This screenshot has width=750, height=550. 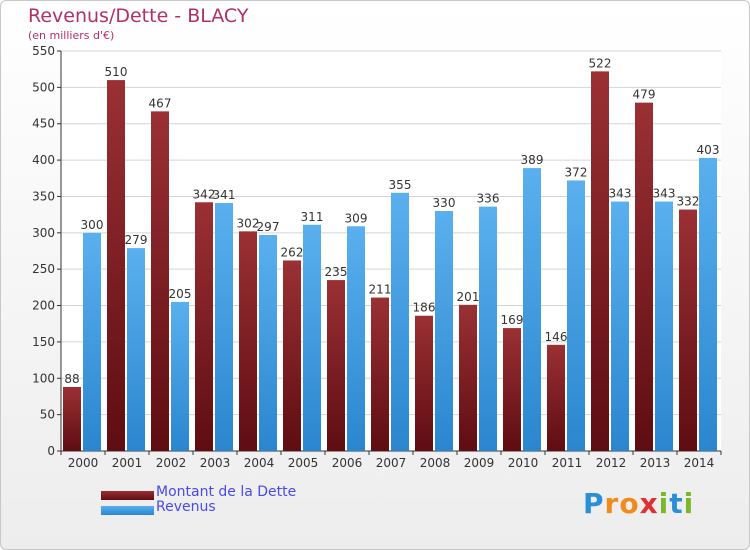 I want to click on proxiti-logo: Proxiti, so click(x=638, y=503).